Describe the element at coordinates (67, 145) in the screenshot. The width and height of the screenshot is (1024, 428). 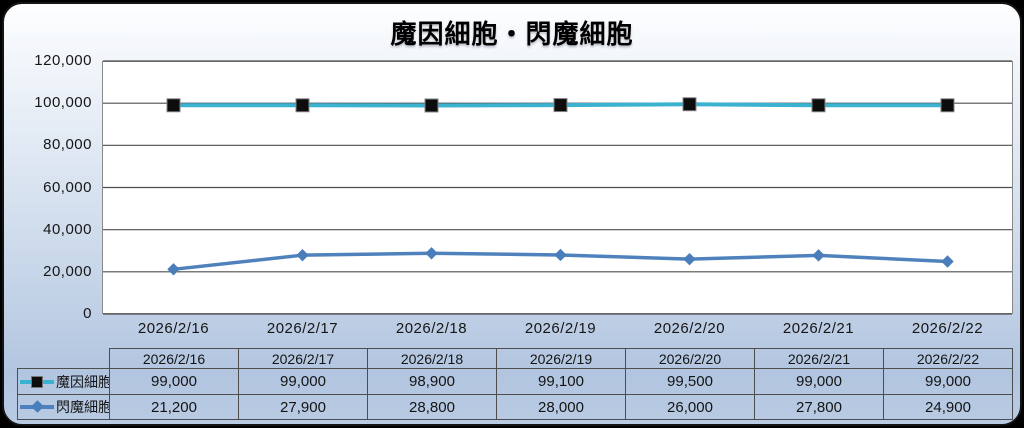
I see `y-axis-label: 80,000` at that location.